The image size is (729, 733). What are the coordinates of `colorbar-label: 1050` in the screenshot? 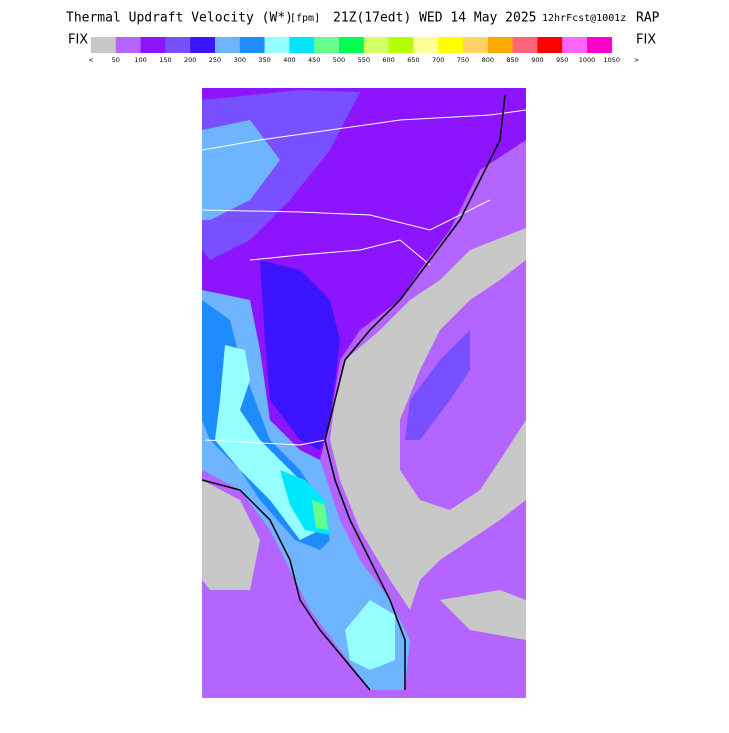 It's located at (612, 60).